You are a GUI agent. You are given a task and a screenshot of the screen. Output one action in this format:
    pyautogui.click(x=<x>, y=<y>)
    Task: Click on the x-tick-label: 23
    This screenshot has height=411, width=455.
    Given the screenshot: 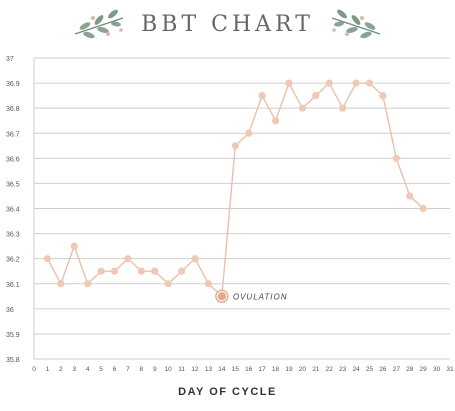 What is the action you would take?
    pyautogui.click(x=343, y=369)
    